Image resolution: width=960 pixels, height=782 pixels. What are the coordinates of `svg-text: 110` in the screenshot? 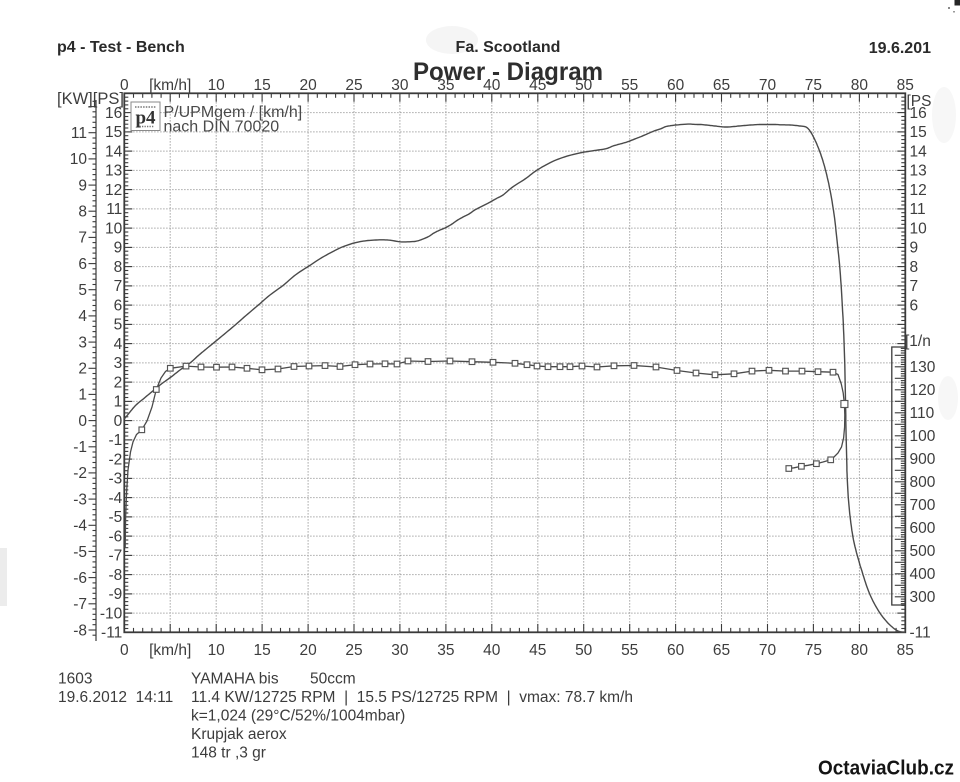 It's located at (922, 413).